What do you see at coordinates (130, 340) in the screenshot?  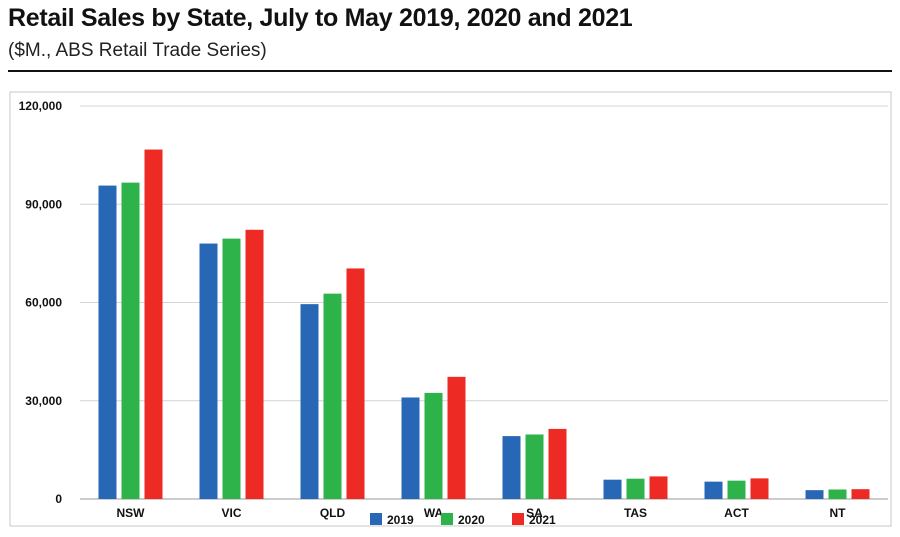 I see `bar-nsw-2020` at bounding box center [130, 340].